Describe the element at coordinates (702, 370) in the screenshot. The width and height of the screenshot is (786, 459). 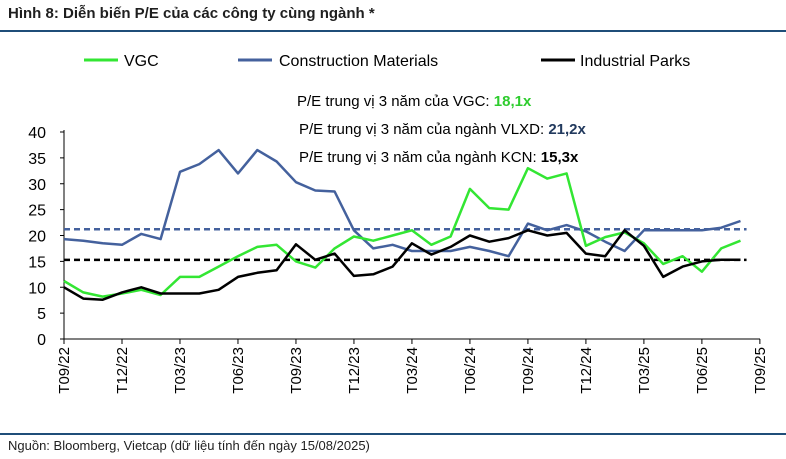
I see `x-tick-label: T06/25` at that location.